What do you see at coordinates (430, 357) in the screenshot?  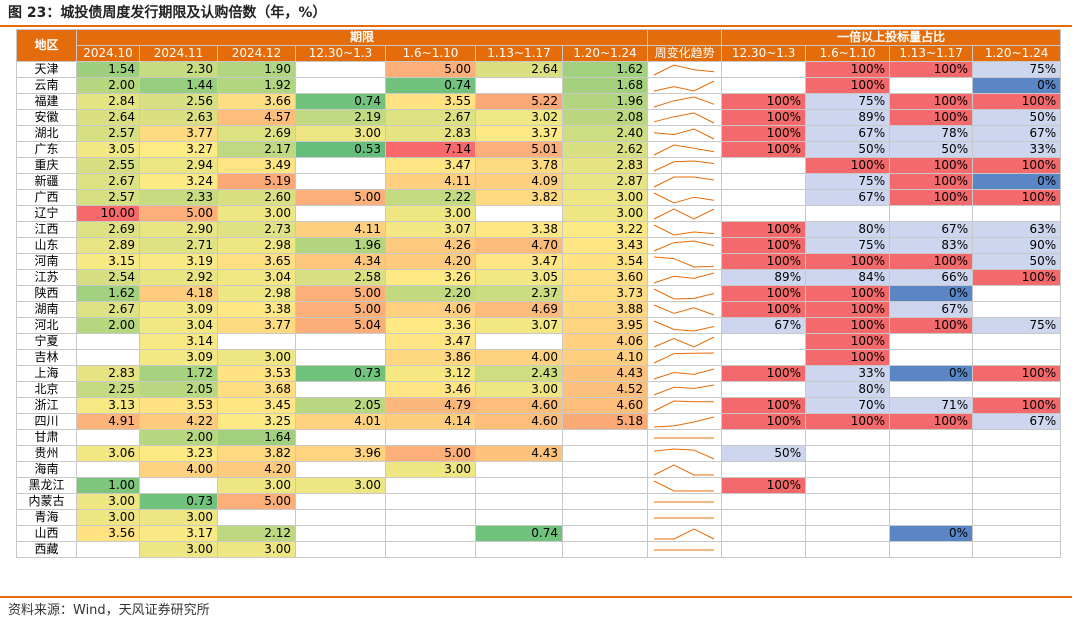 I see `term-cell: 3.86` at bounding box center [430, 357].